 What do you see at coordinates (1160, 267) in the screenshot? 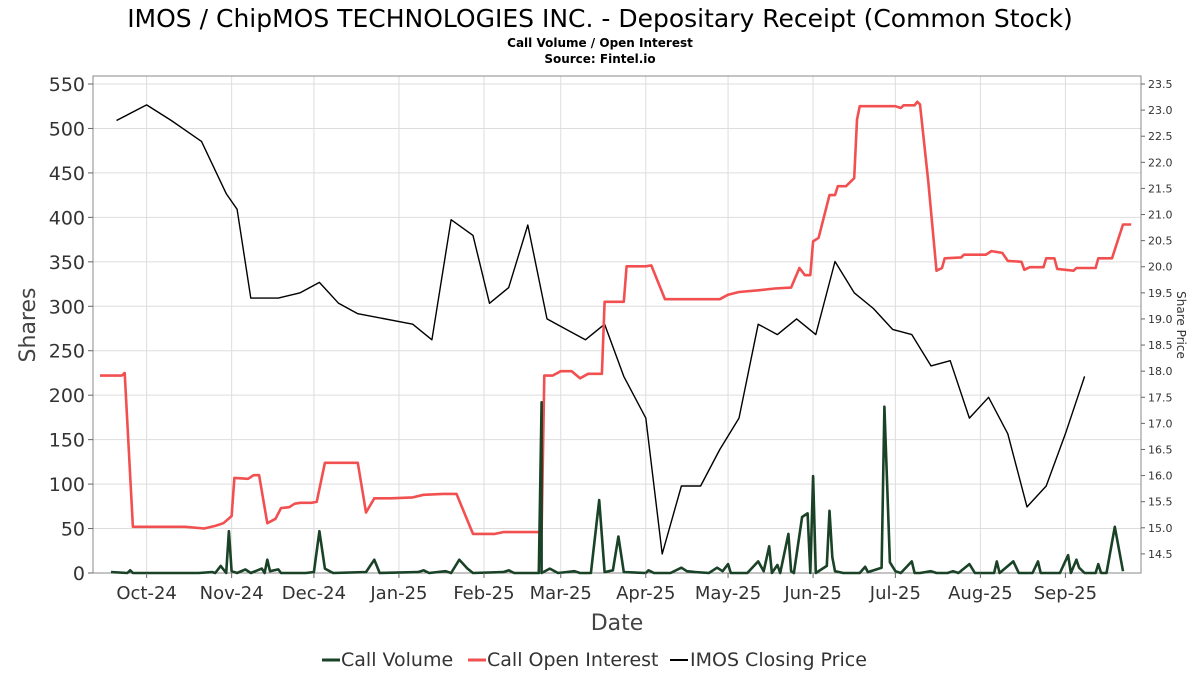
I see `y2-tick-label: 20.0` at bounding box center [1160, 267].